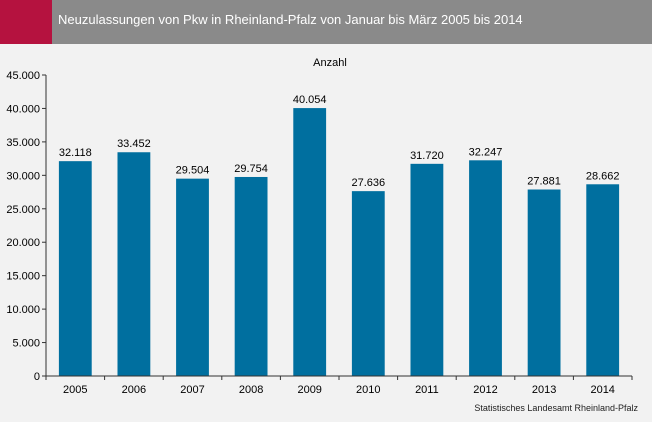 The height and width of the screenshot is (422, 652). What do you see at coordinates (309, 390) in the screenshot?
I see `x-tick-label: 2009` at bounding box center [309, 390].